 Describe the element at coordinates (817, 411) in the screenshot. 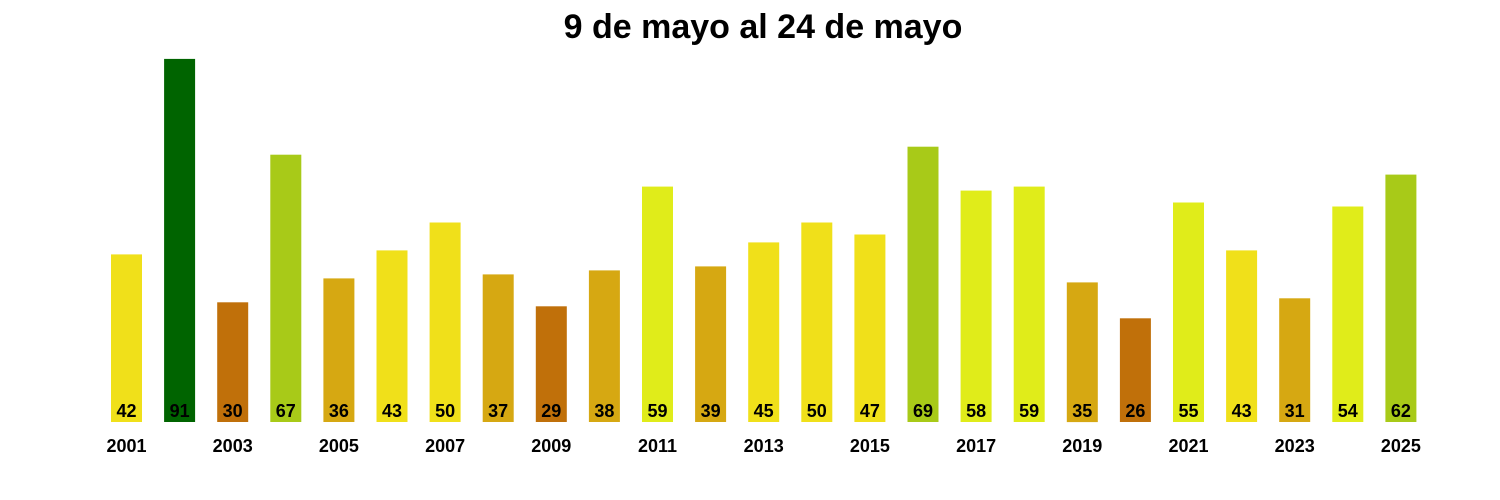

I see `value-label-2014: 50` at that location.